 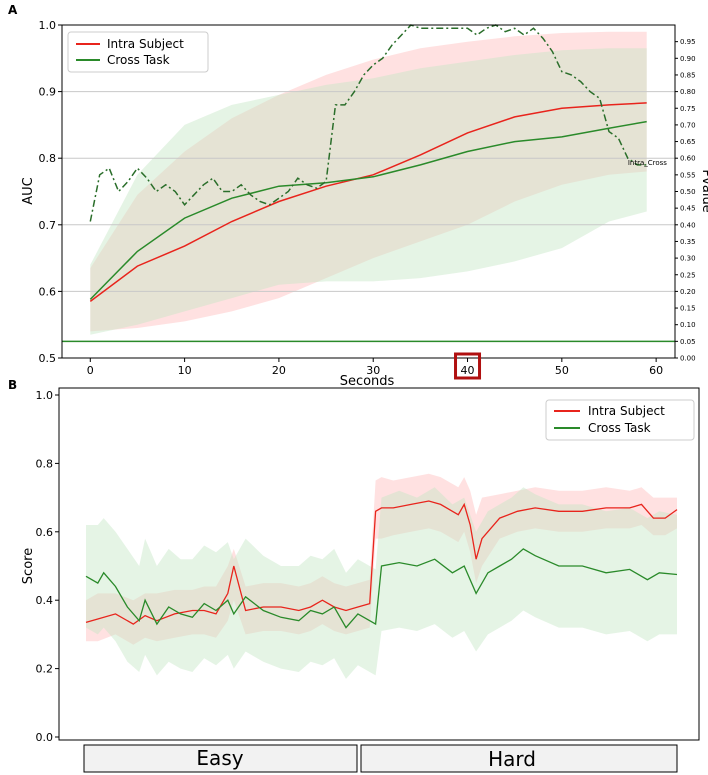 I want to click on y2-tick-label-a: 0.25, so click(x=688, y=275).